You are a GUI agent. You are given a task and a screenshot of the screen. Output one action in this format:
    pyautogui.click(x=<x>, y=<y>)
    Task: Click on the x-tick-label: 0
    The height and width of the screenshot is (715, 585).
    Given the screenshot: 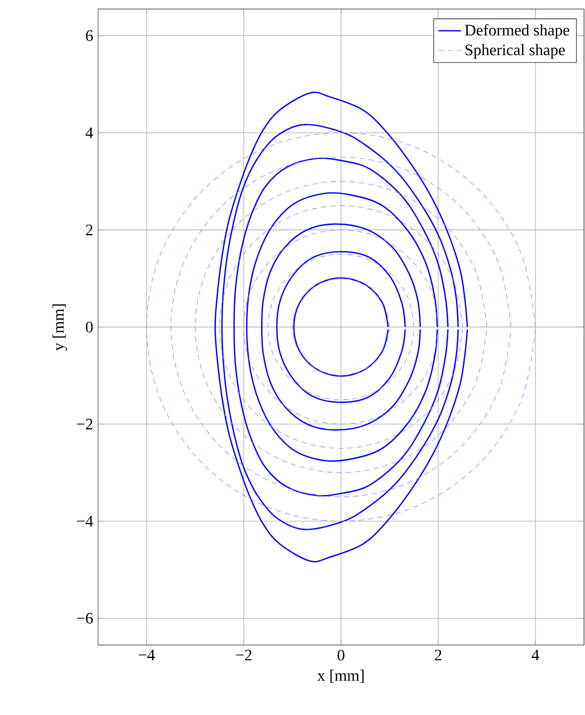 What is the action you would take?
    pyautogui.click(x=341, y=655)
    